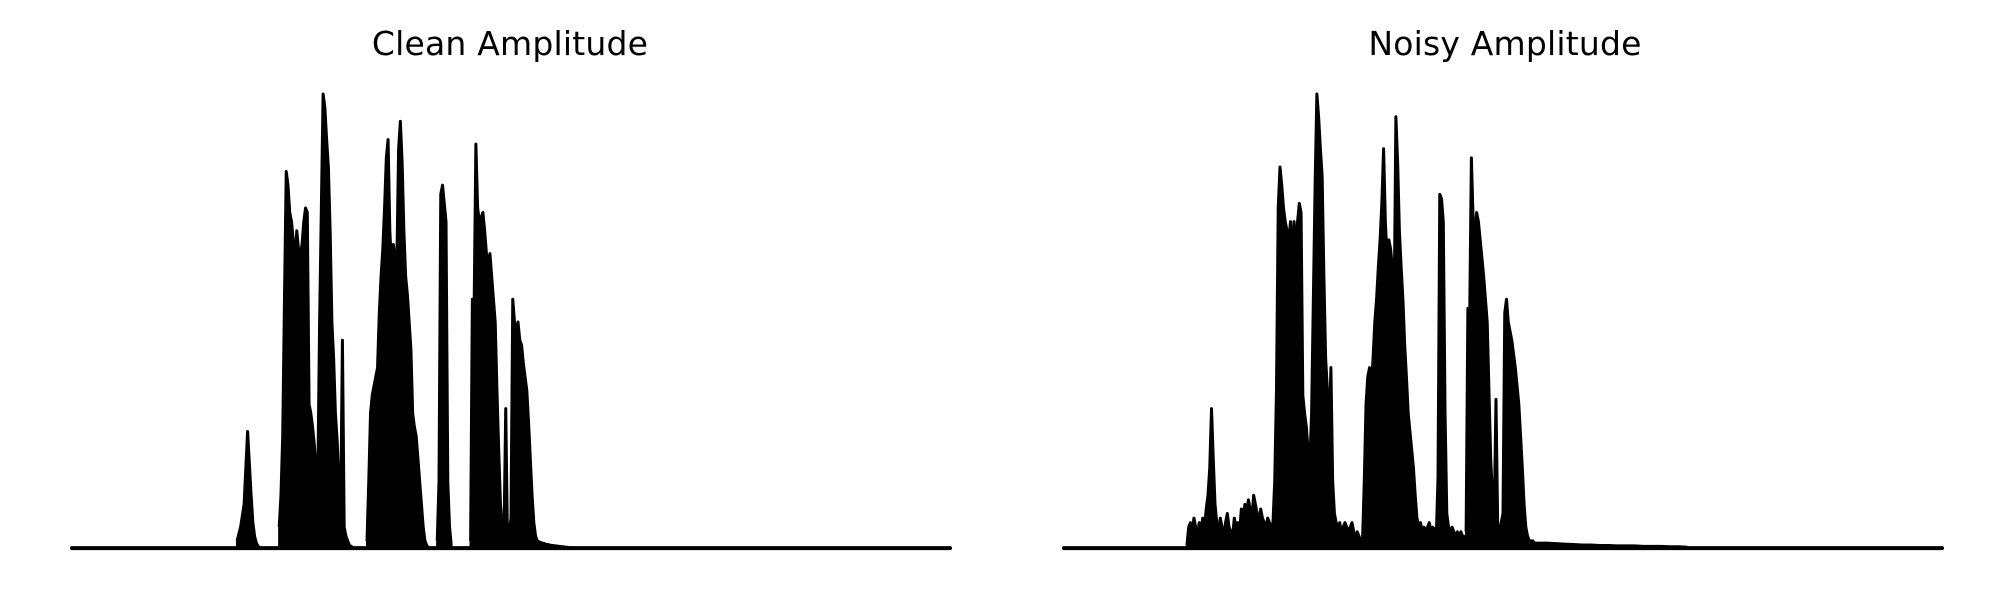 Image resolution: width=2000 pixels, height=600 pixels. Describe the element at coordinates (1505, 43) in the screenshot. I see `noisy-amplitude-title: Noisy Amplitude` at that location.